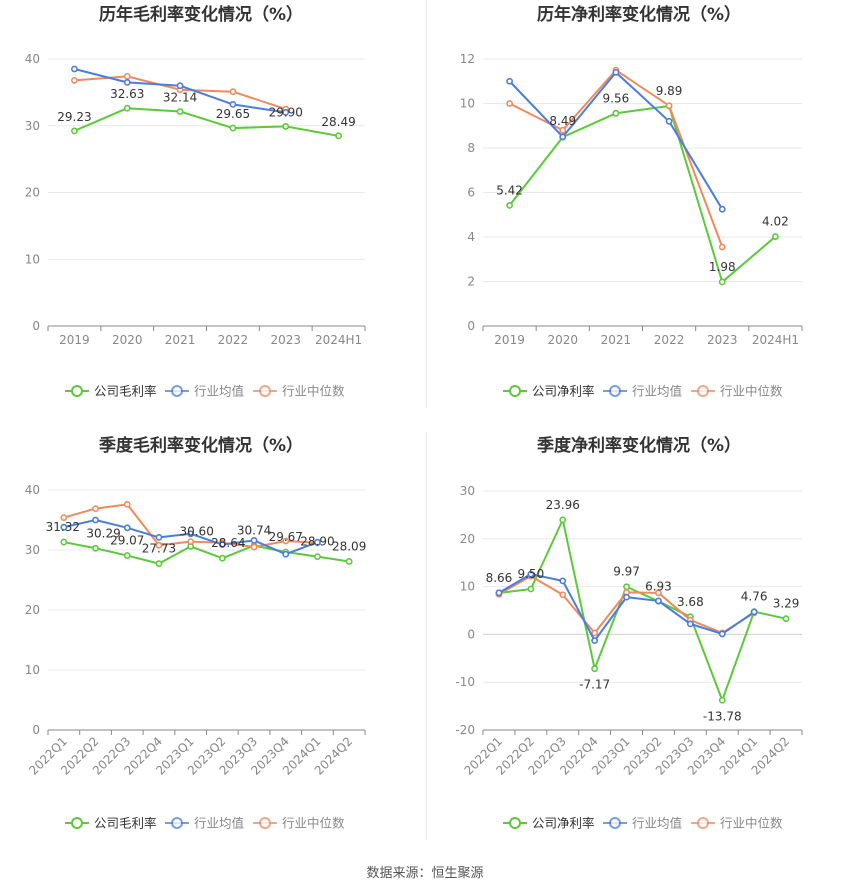 This screenshot has width=850, height=896. I want to click on x-tick-label: 2022, so click(233, 340).